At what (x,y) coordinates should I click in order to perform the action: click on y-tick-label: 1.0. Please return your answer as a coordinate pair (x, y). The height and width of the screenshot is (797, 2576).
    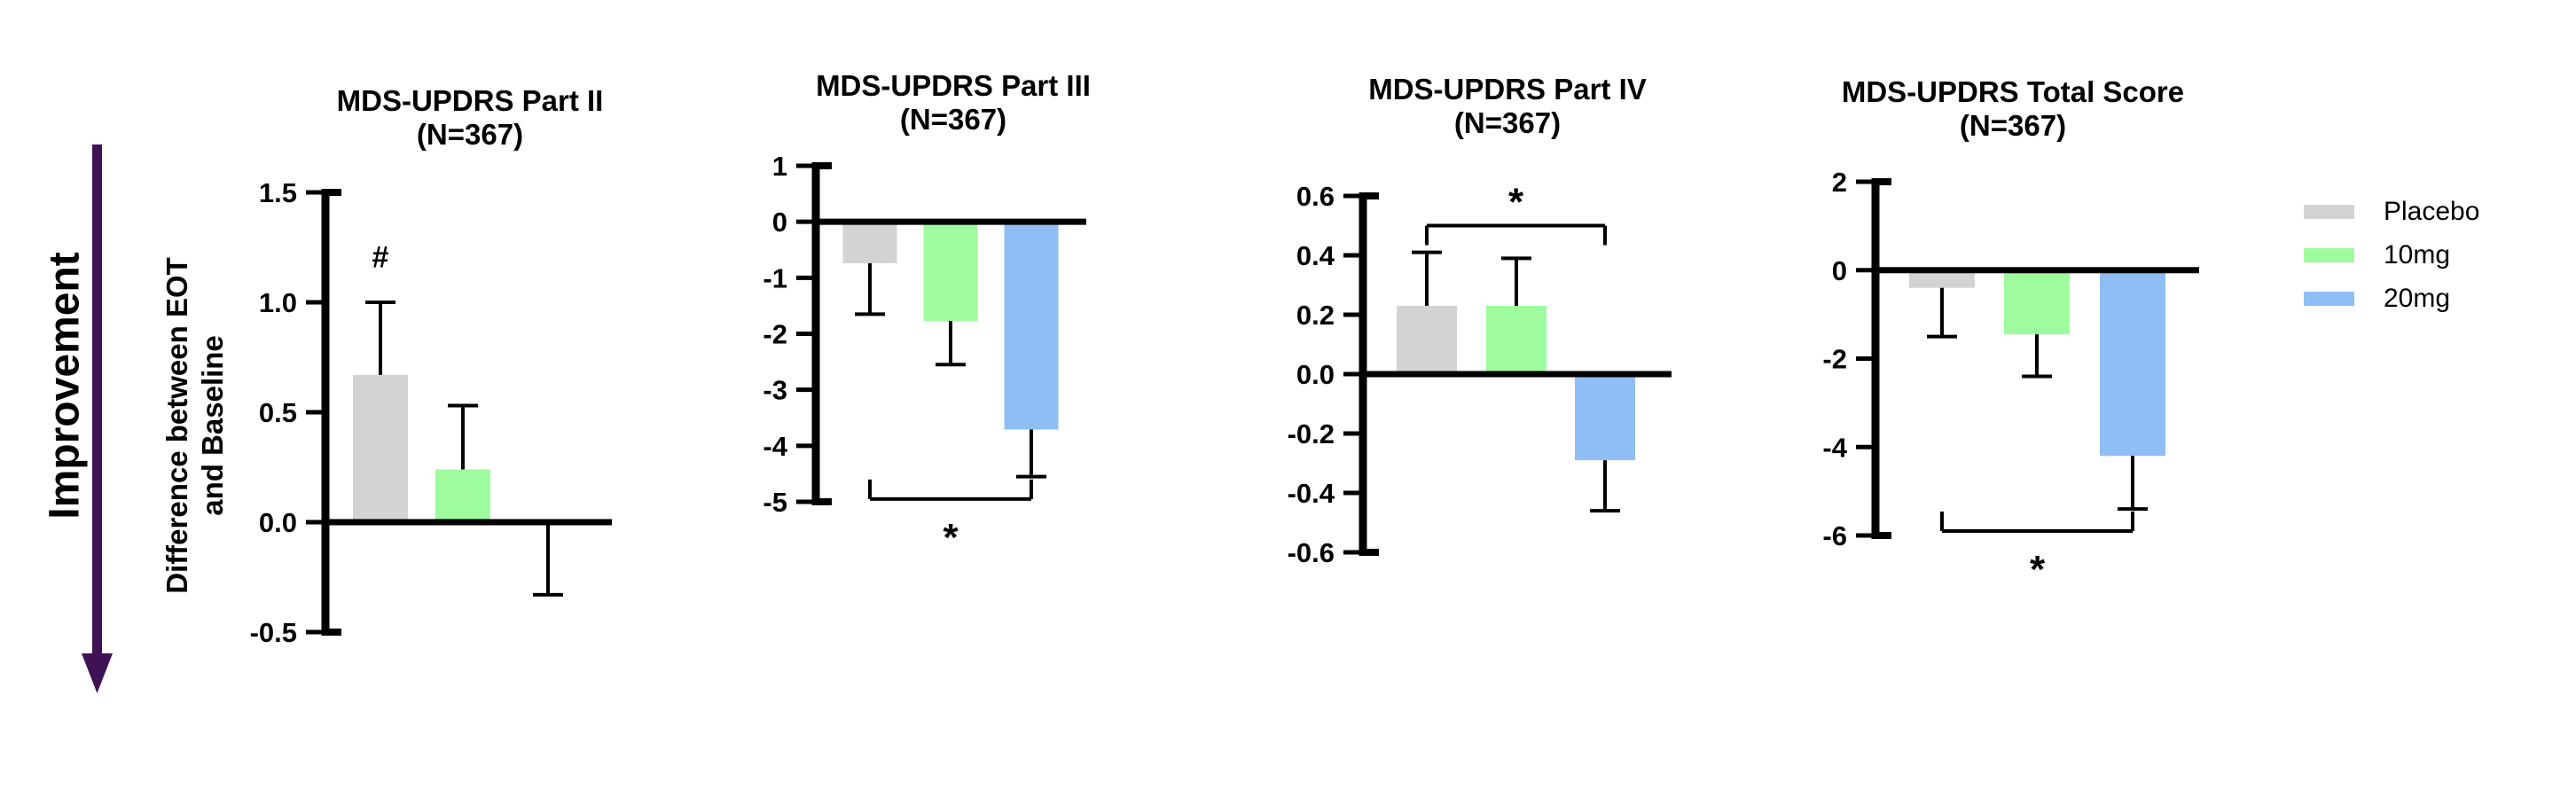
    Looking at the image, I should click on (278, 302).